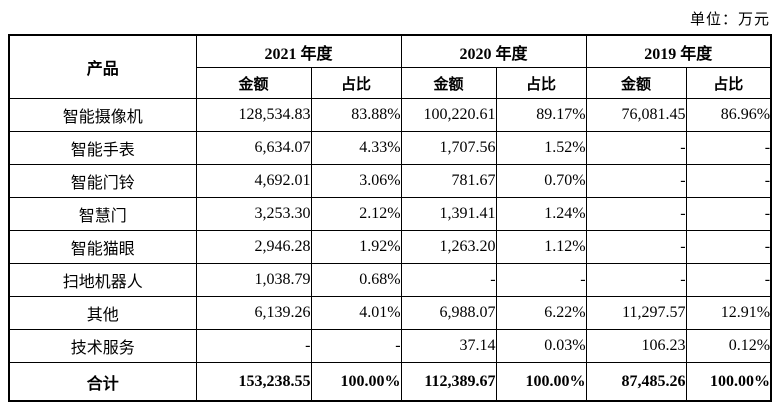 The image size is (777, 409). Describe the element at coordinates (253, 382) in the screenshot. I see `amount-2021-cell: 153,238.55` at that location.